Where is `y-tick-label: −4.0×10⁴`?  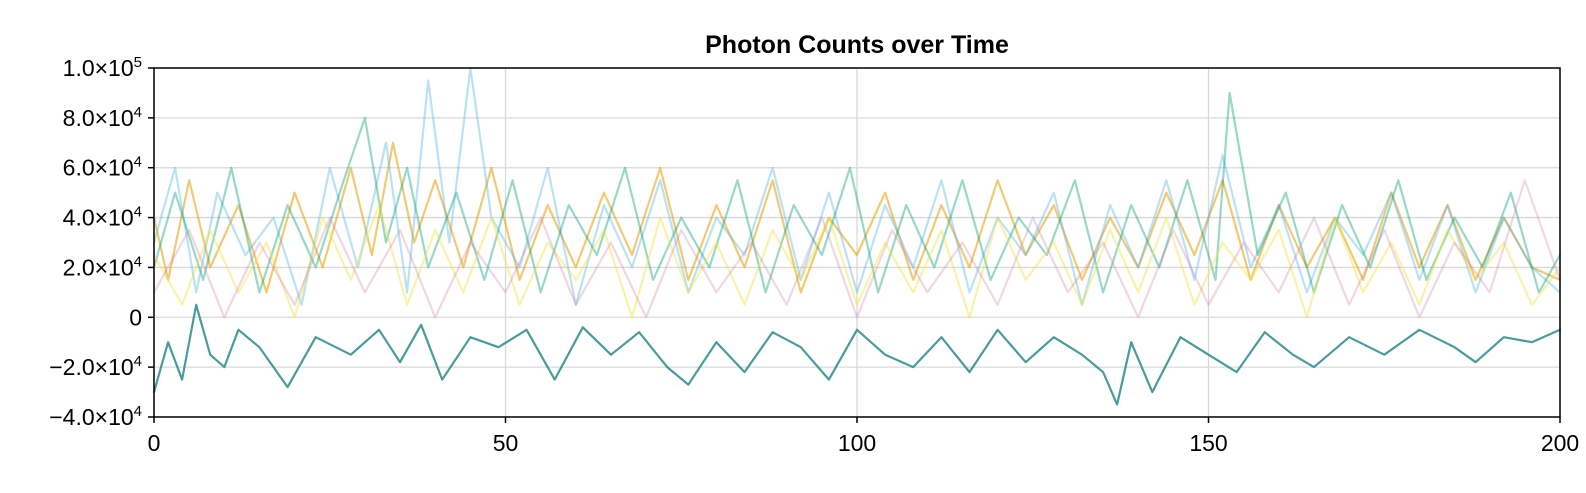 y-tick-label: −4.0×10⁴ is located at coordinates (95, 416).